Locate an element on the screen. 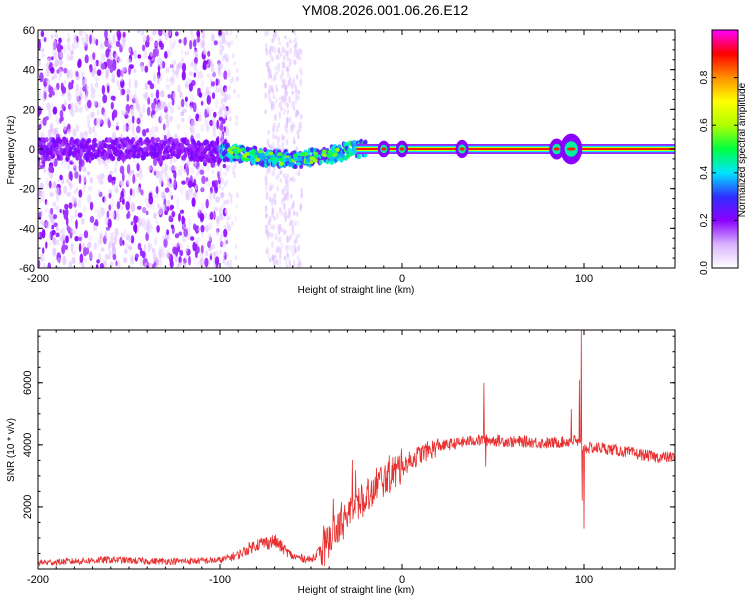  colorbar-ticks: 0.0 0.2 0.4 0.6 0.8 is located at coordinates (718, 172).